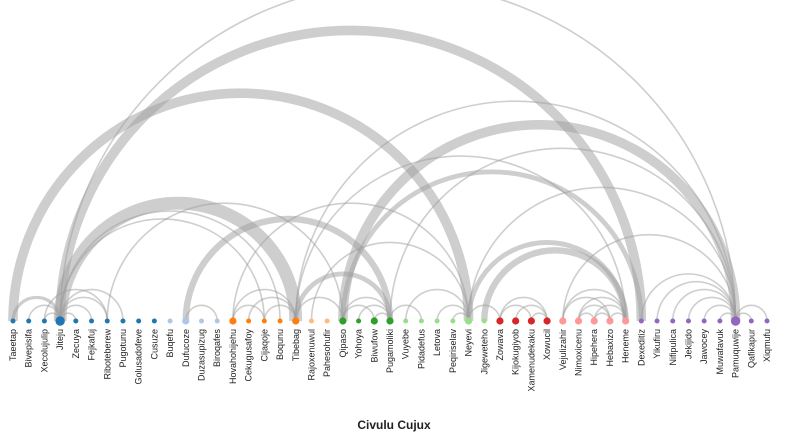 The image size is (788, 441). What do you see at coordinates (280, 344) in the screenshot?
I see `node-label-17: Boqunu` at bounding box center [280, 344].